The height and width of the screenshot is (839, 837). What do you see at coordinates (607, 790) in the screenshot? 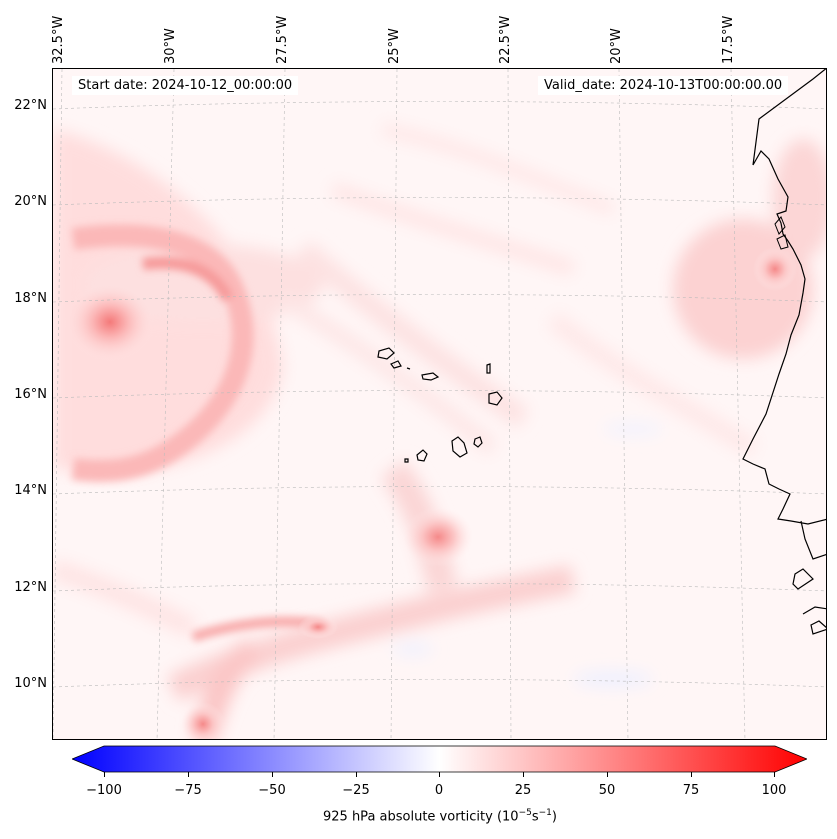
I see `cb-tick-label: 50` at bounding box center [607, 790].